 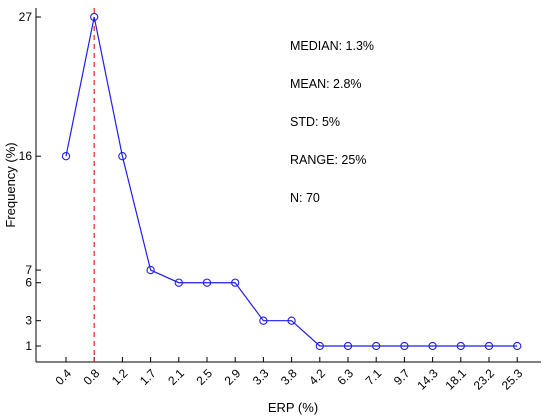 What do you see at coordinates (92, 377) in the screenshot?
I see `x-tick-label: 0.8` at bounding box center [92, 377].